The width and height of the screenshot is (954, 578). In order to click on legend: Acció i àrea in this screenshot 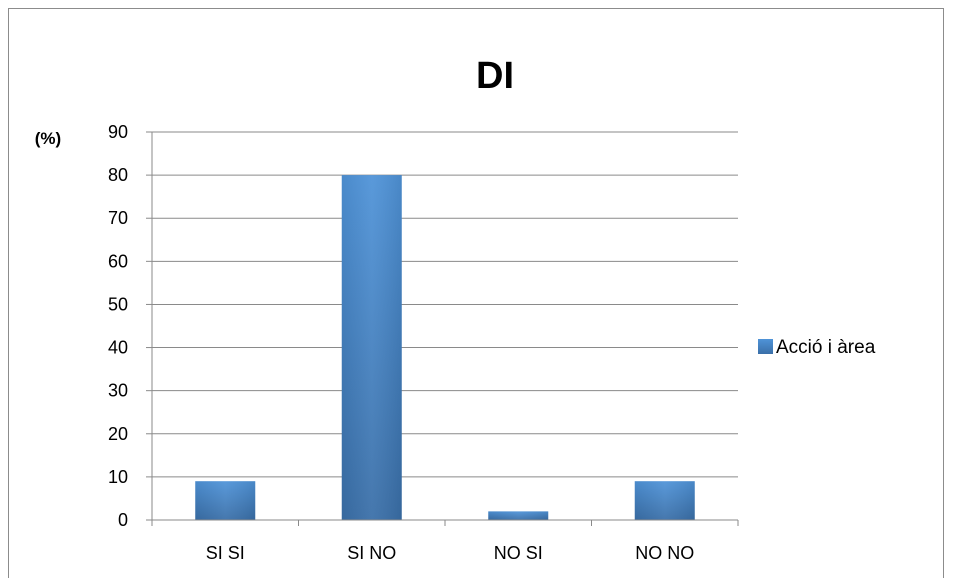, I will do `click(817, 347)`.